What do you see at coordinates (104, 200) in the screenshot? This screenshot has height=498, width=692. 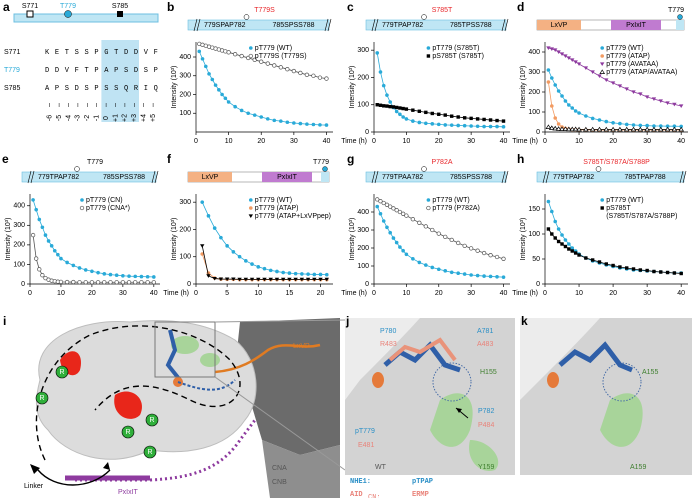 I see `legend-label: pT779 (CN)` at bounding box center [104, 200].